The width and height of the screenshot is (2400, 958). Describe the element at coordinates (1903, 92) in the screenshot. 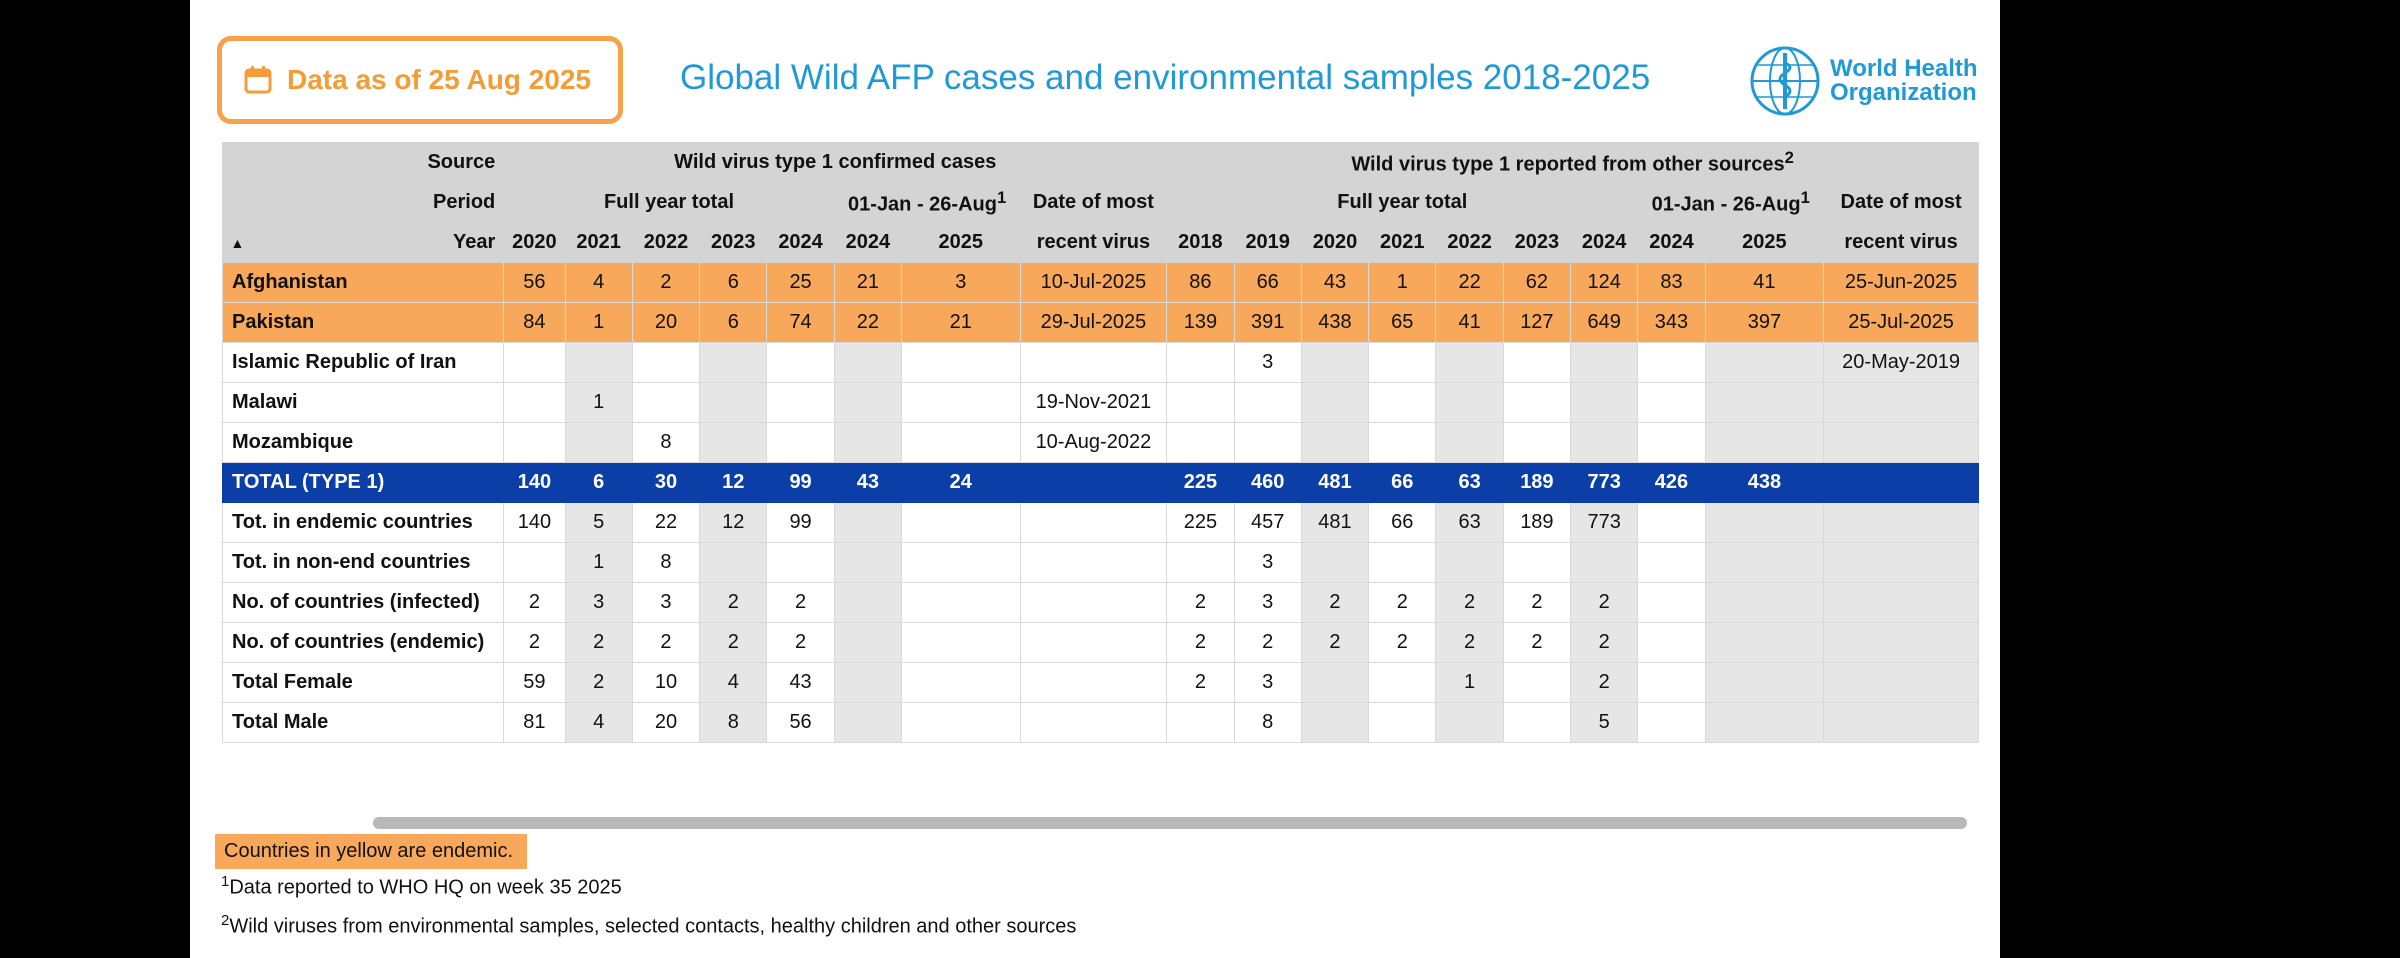

I see `who-logo-line2: Organization` at that location.